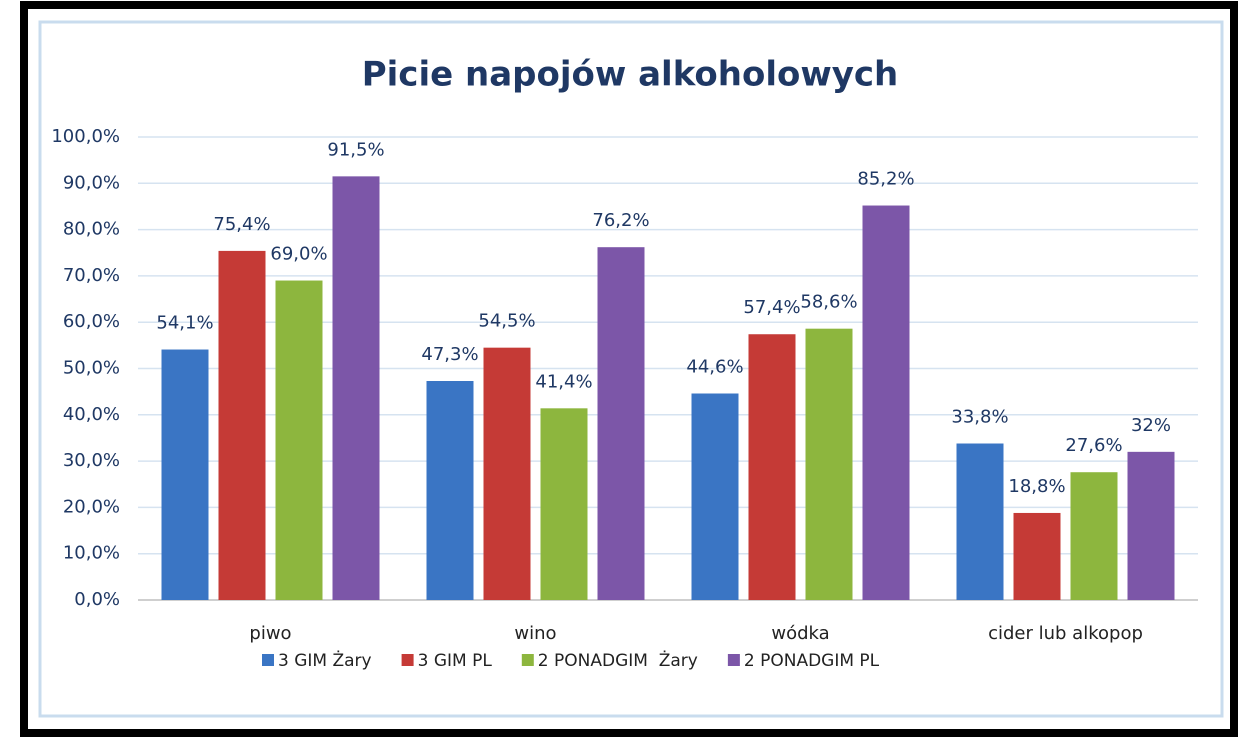 The height and width of the screenshot is (742, 1239). I want to click on x-tick-label: cider lub alkopop, so click(1065, 633).